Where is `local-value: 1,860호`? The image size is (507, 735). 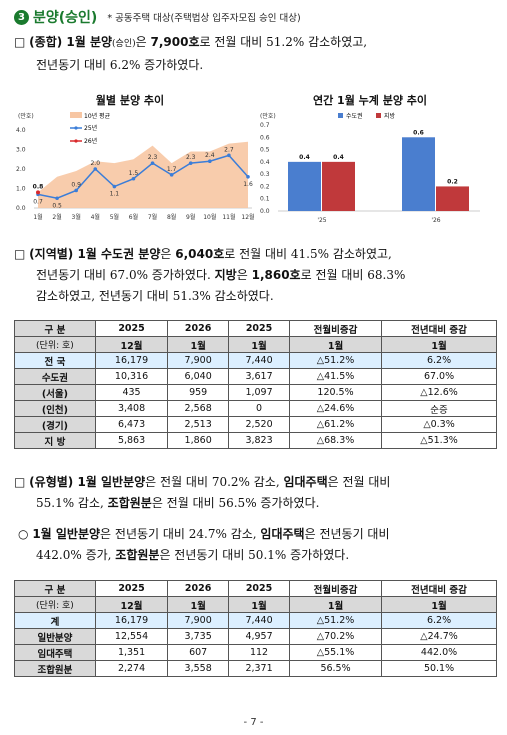 local-value: 1,860호 is located at coordinates (276, 275).